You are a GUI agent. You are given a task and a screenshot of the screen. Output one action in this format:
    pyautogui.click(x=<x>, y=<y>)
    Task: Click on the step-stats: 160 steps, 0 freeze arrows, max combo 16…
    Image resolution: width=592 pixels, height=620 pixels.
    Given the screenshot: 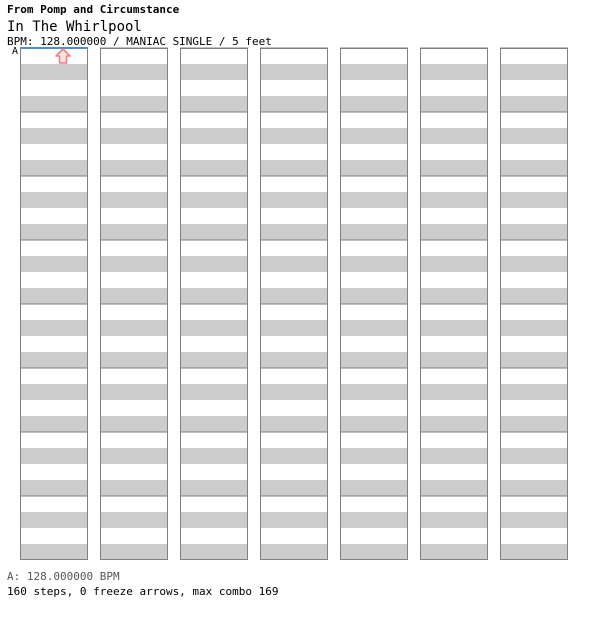 What is the action you would take?
    pyautogui.click(x=143, y=591)
    